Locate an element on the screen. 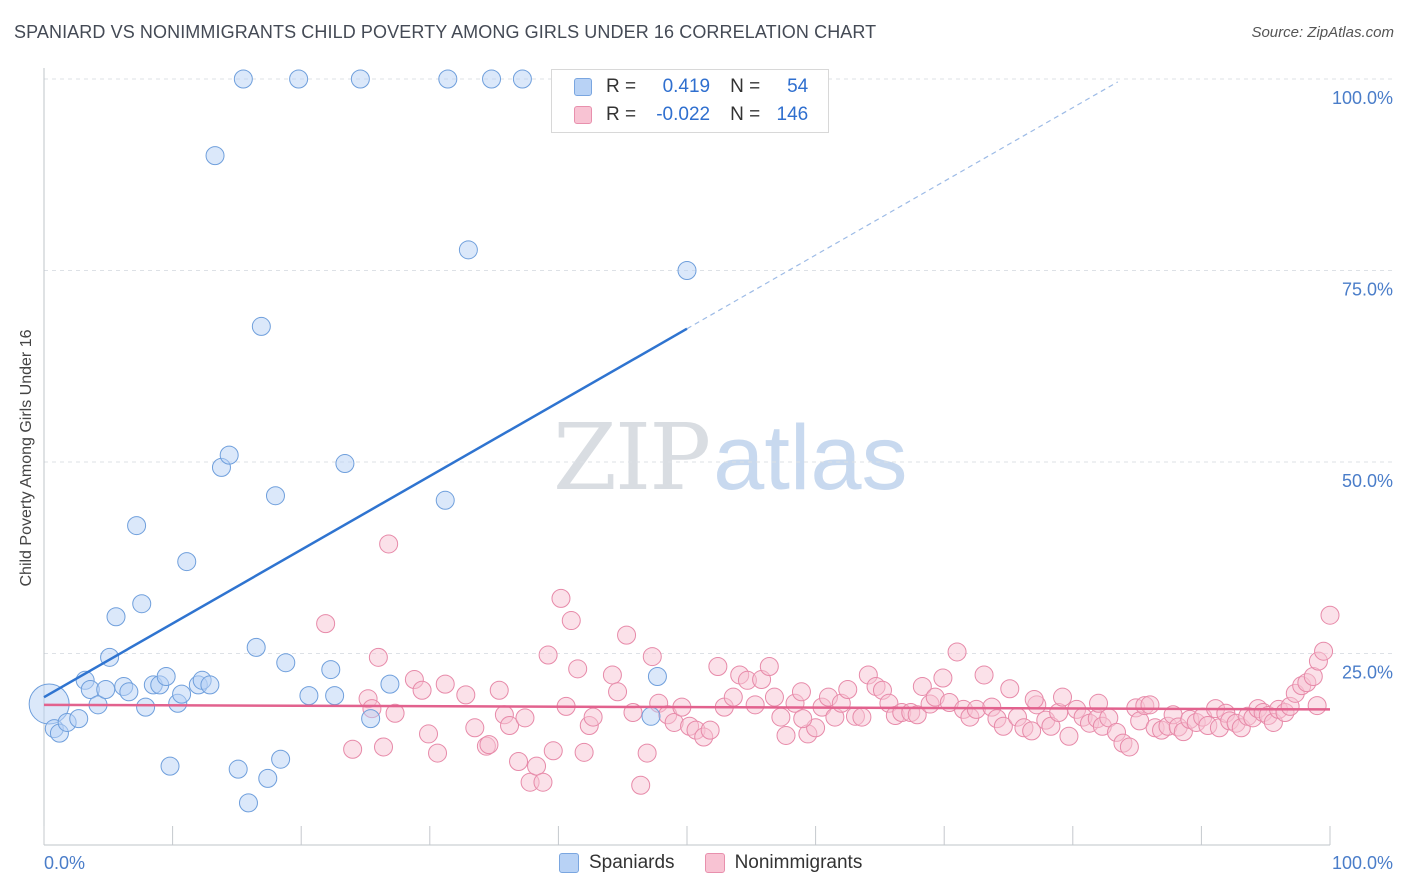 The height and width of the screenshot is (892, 1406). legend-swatch-nonimmigrants is located at coordinates (583, 115).